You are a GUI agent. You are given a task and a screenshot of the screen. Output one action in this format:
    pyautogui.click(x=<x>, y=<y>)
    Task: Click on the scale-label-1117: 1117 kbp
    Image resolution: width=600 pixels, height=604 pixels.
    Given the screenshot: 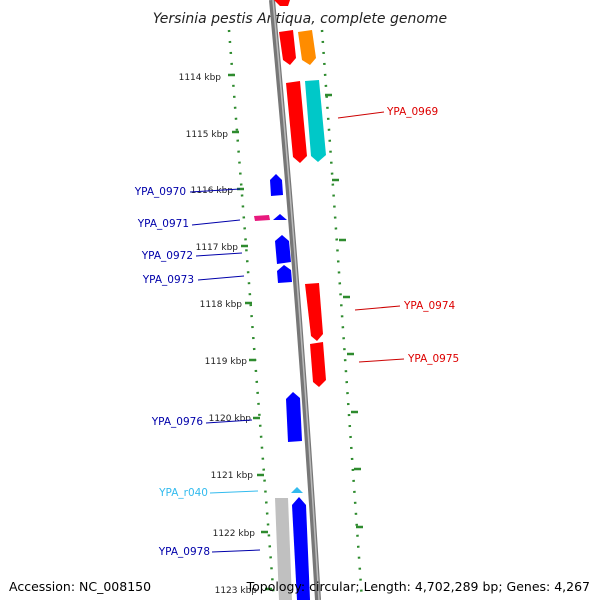 What is the action you would take?
    pyautogui.click(x=217, y=248)
    